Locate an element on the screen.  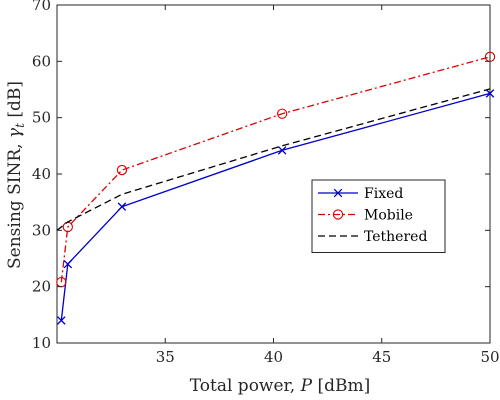
y-tick-label: 20 is located at coordinates (41, 287).